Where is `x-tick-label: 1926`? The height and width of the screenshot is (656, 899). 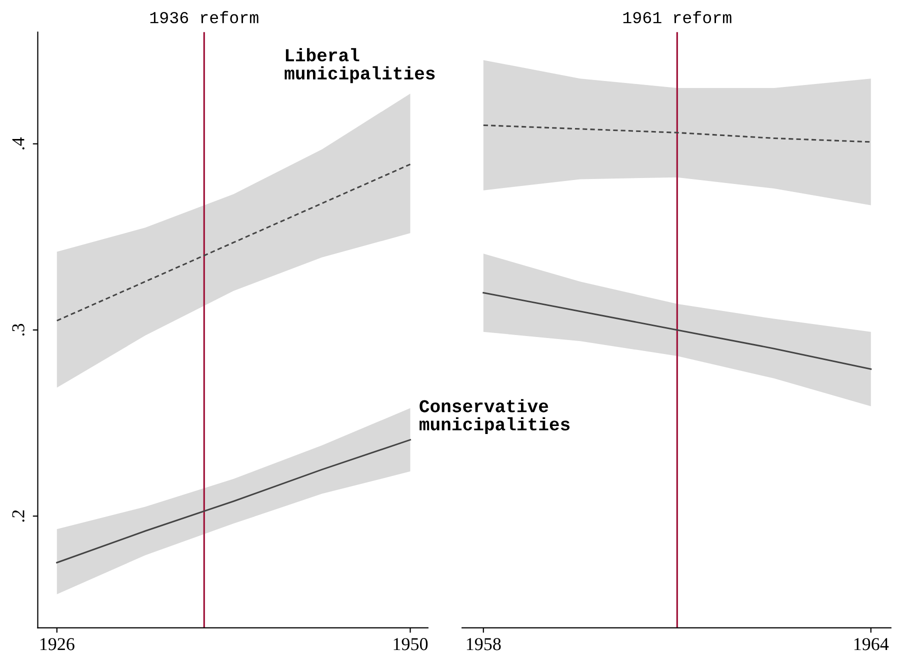 x-tick-label: 1926 is located at coordinates (57, 644).